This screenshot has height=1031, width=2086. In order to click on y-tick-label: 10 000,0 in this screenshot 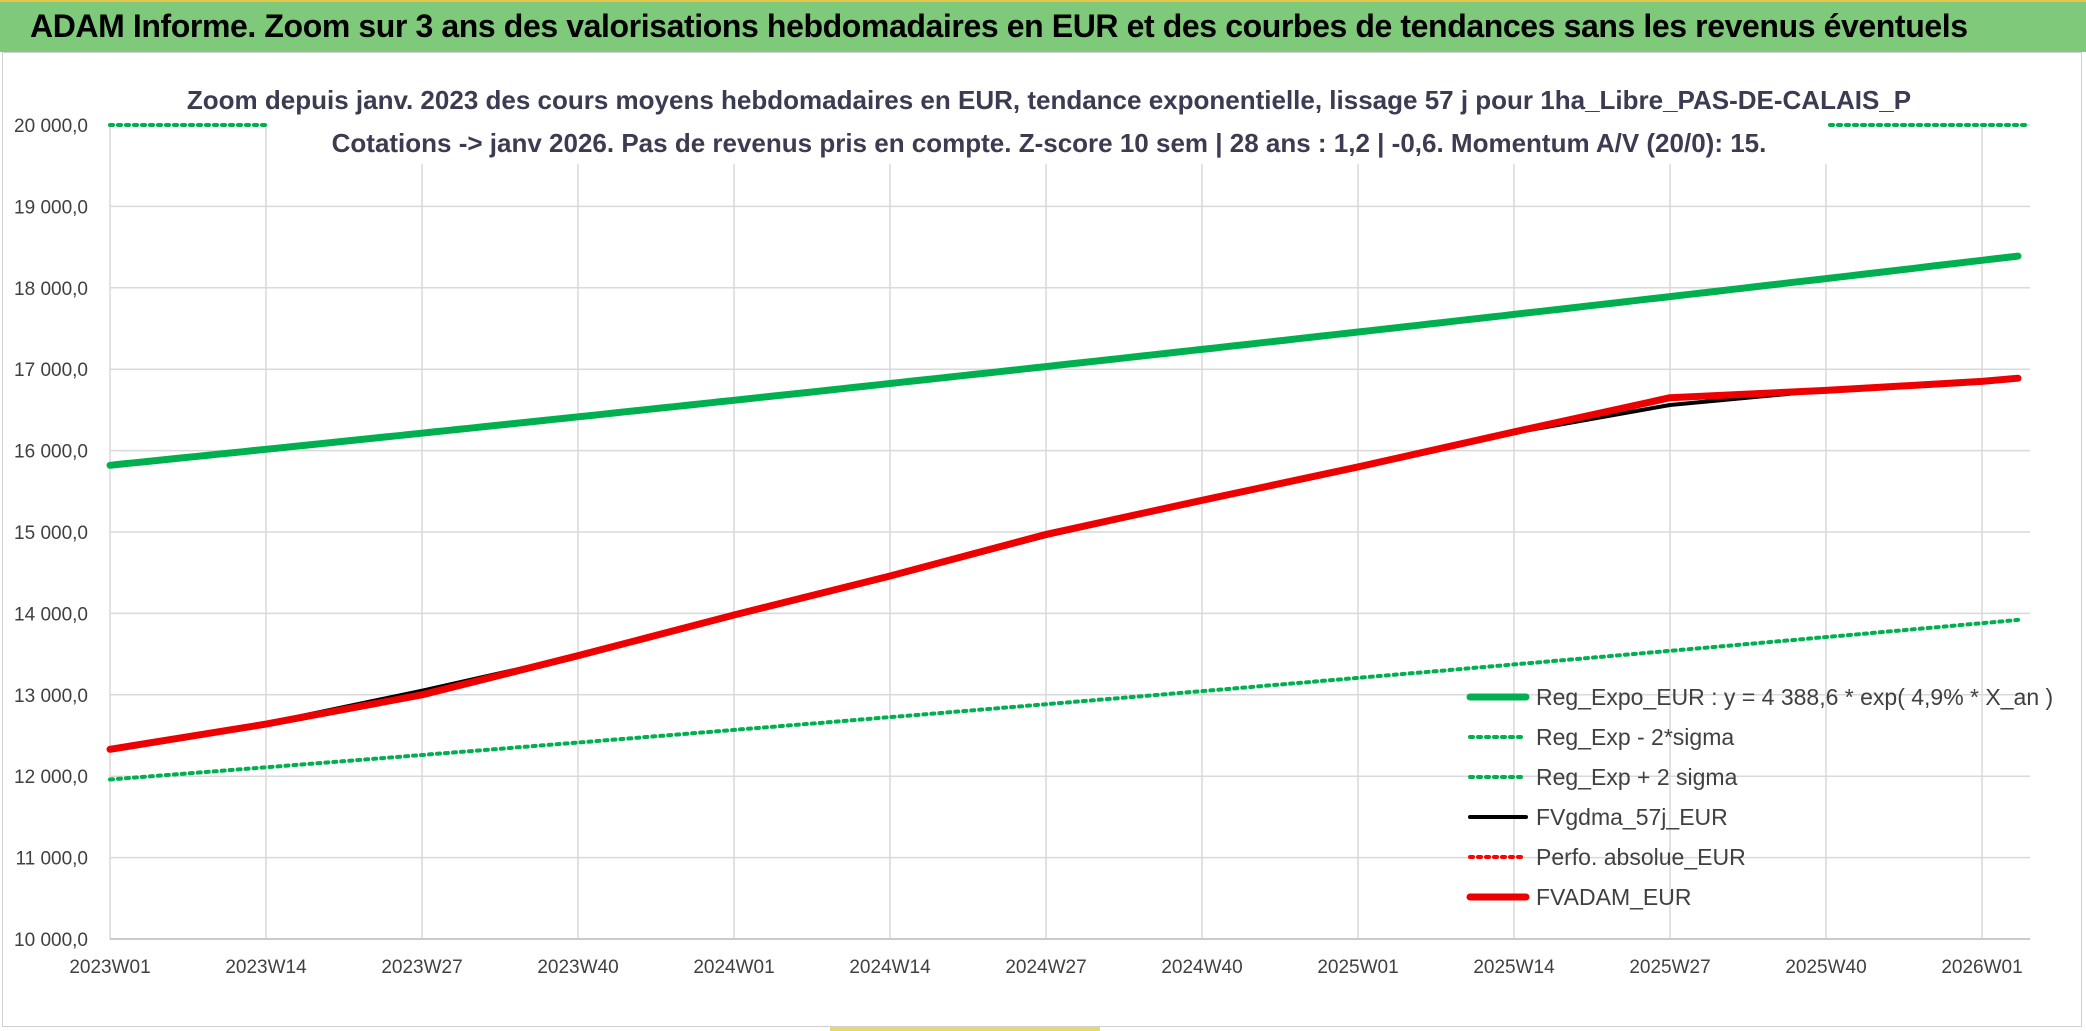, I will do `click(51, 940)`.